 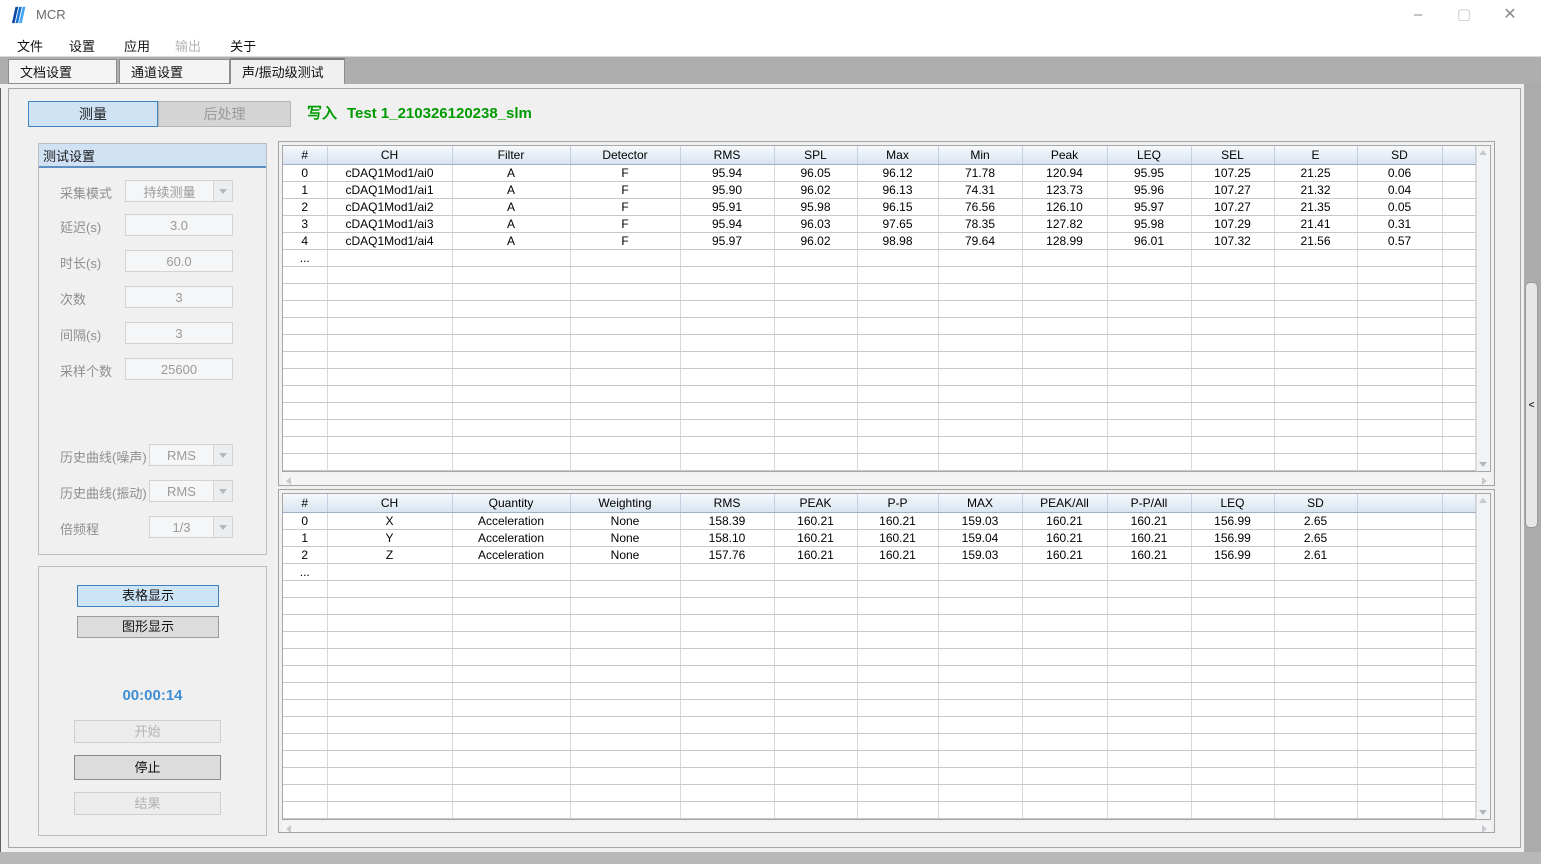 I want to click on cell: 79.64, so click(x=980, y=241).